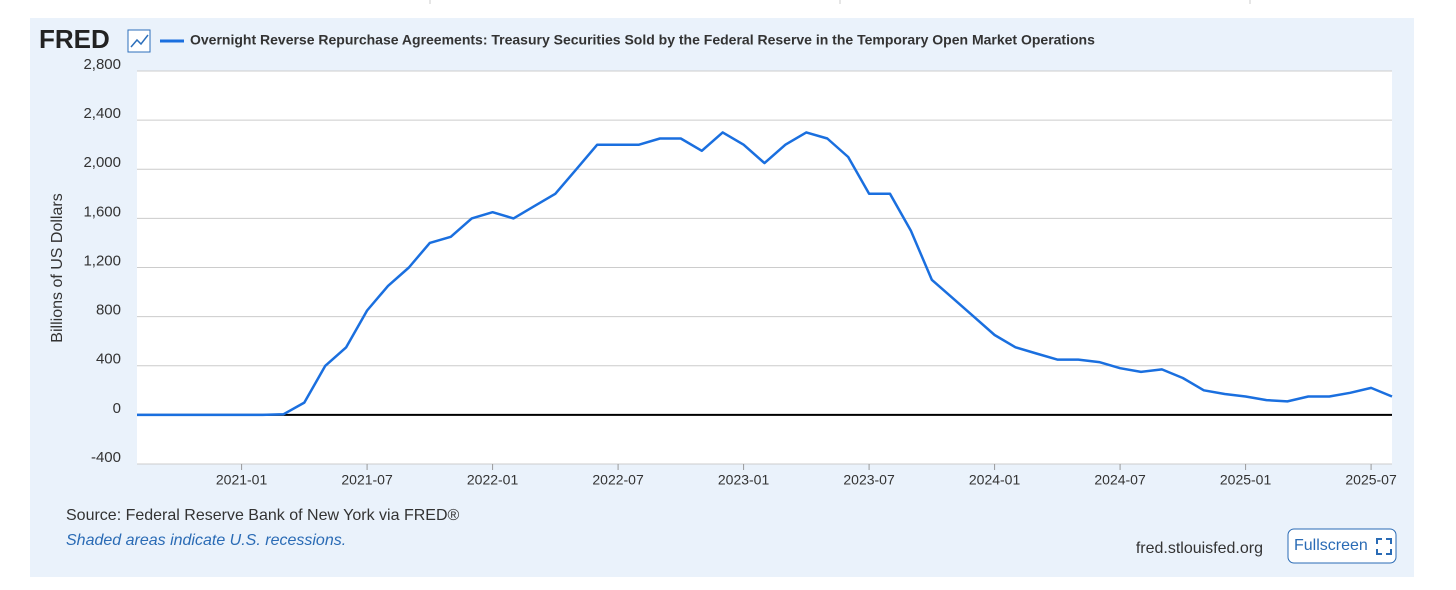 This screenshot has width=1456, height=590. Describe the element at coordinates (117, 408) in the screenshot. I see `y-tick-label: 0` at that location.